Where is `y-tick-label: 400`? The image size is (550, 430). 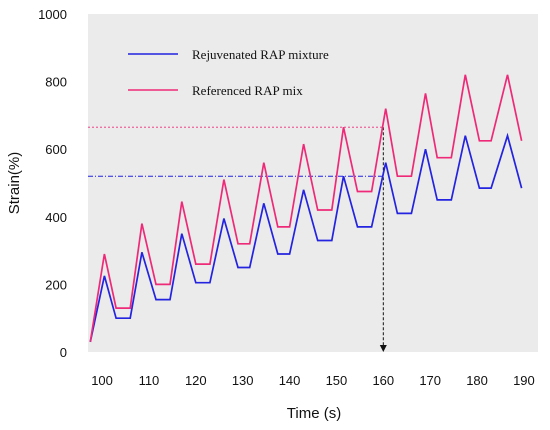
y-tick-label: 400 is located at coordinates (56, 217).